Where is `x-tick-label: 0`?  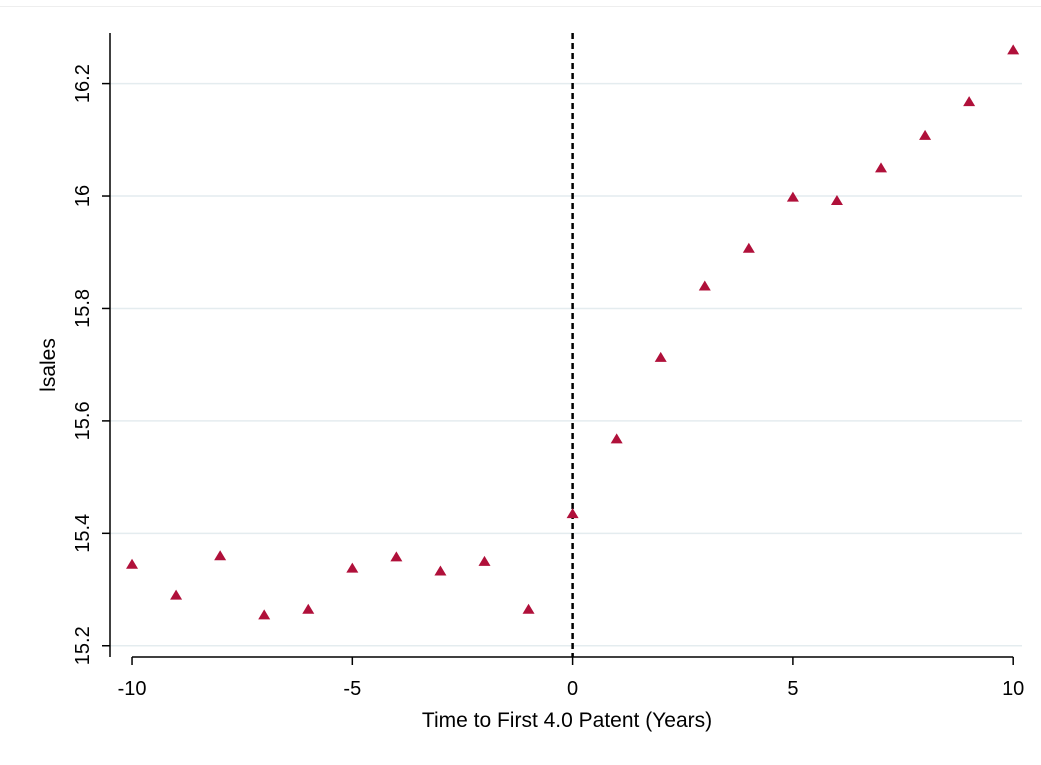
x-tick-label: 0 is located at coordinates (572, 689).